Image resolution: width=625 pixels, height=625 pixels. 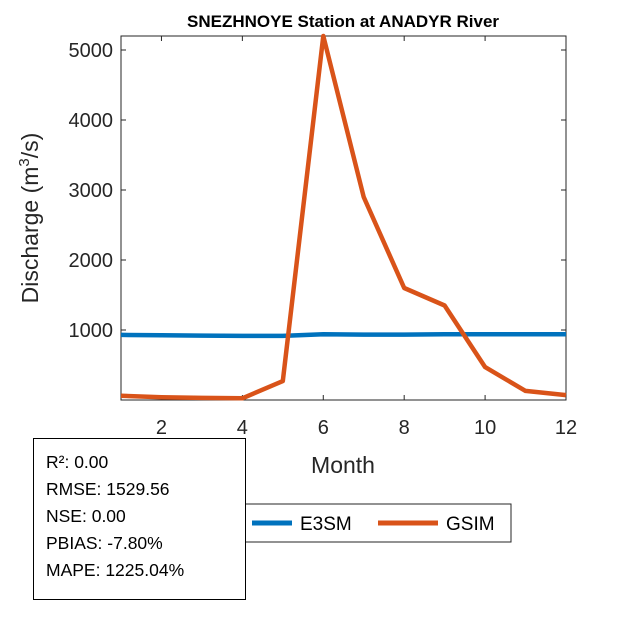 I want to click on x-tick-label: 4, so click(x=242, y=428).